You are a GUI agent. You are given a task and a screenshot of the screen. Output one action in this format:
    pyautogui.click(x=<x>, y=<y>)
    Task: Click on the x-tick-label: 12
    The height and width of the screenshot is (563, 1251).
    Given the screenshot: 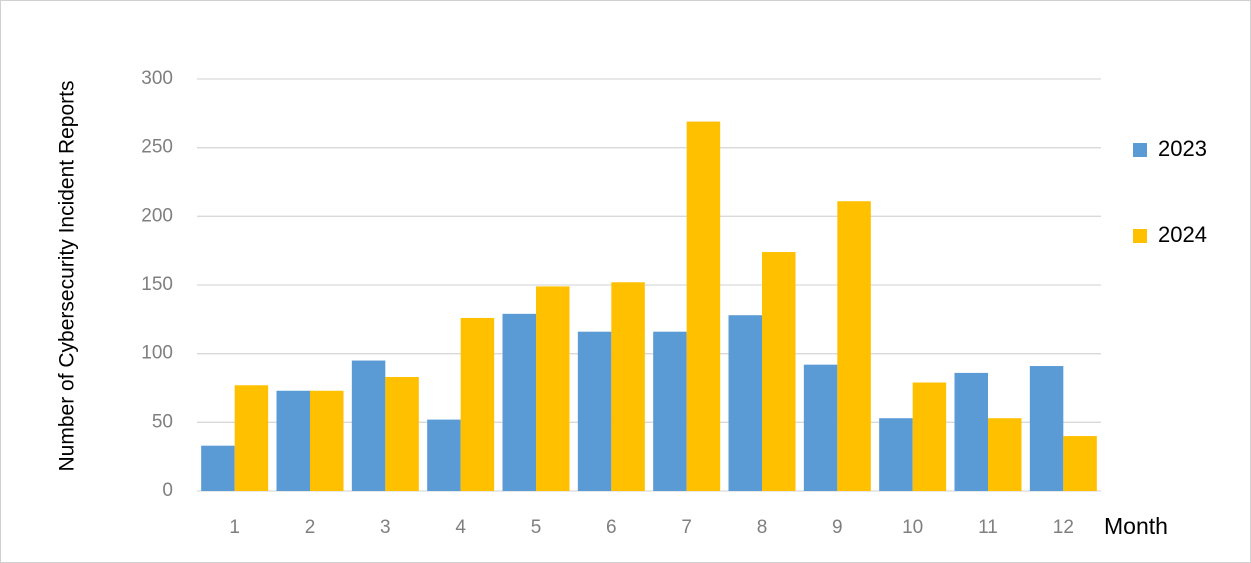 What is the action you would take?
    pyautogui.click(x=1063, y=527)
    